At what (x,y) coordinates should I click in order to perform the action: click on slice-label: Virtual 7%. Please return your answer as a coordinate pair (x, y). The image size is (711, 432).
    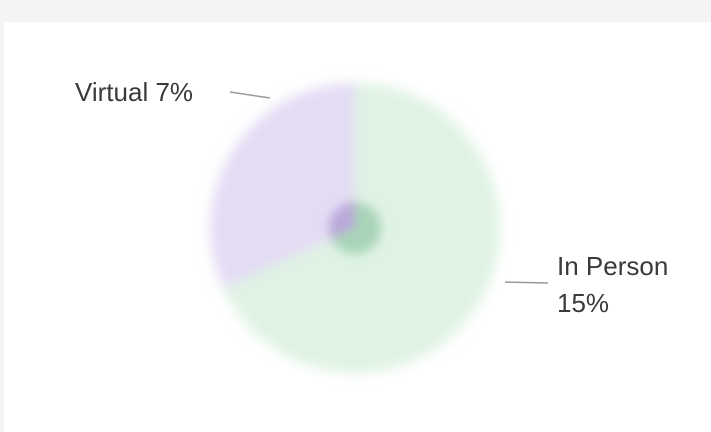
    Looking at the image, I should click on (134, 92).